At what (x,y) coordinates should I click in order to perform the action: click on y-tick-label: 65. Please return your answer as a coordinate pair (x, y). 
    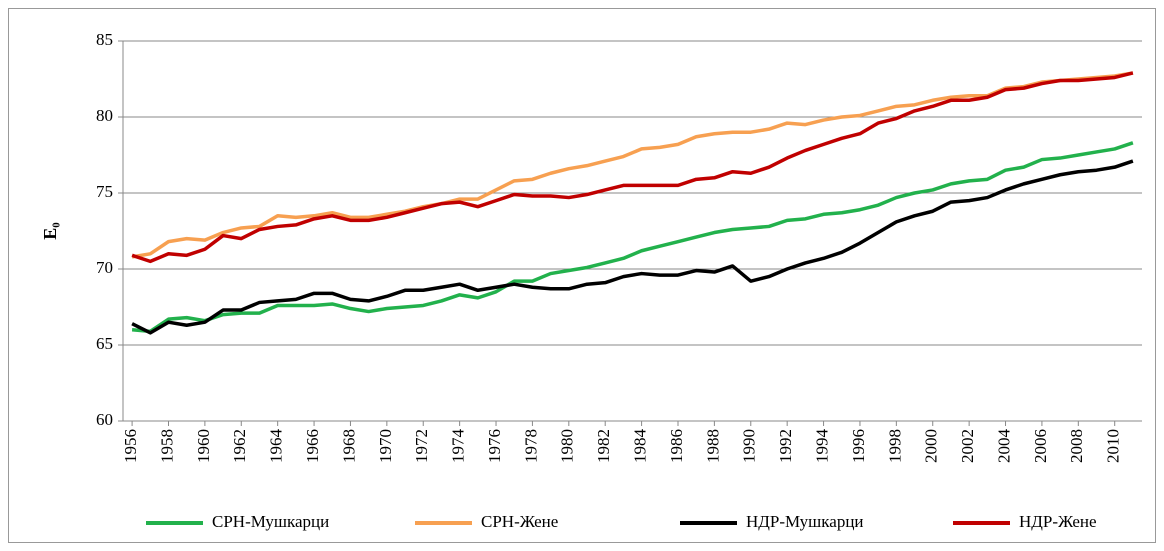
    Looking at the image, I should click on (104, 343).